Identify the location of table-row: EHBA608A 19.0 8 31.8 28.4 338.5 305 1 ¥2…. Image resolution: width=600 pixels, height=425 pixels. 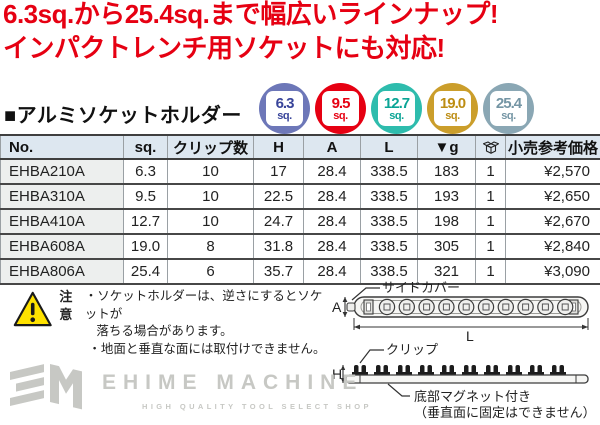
(300, 246).